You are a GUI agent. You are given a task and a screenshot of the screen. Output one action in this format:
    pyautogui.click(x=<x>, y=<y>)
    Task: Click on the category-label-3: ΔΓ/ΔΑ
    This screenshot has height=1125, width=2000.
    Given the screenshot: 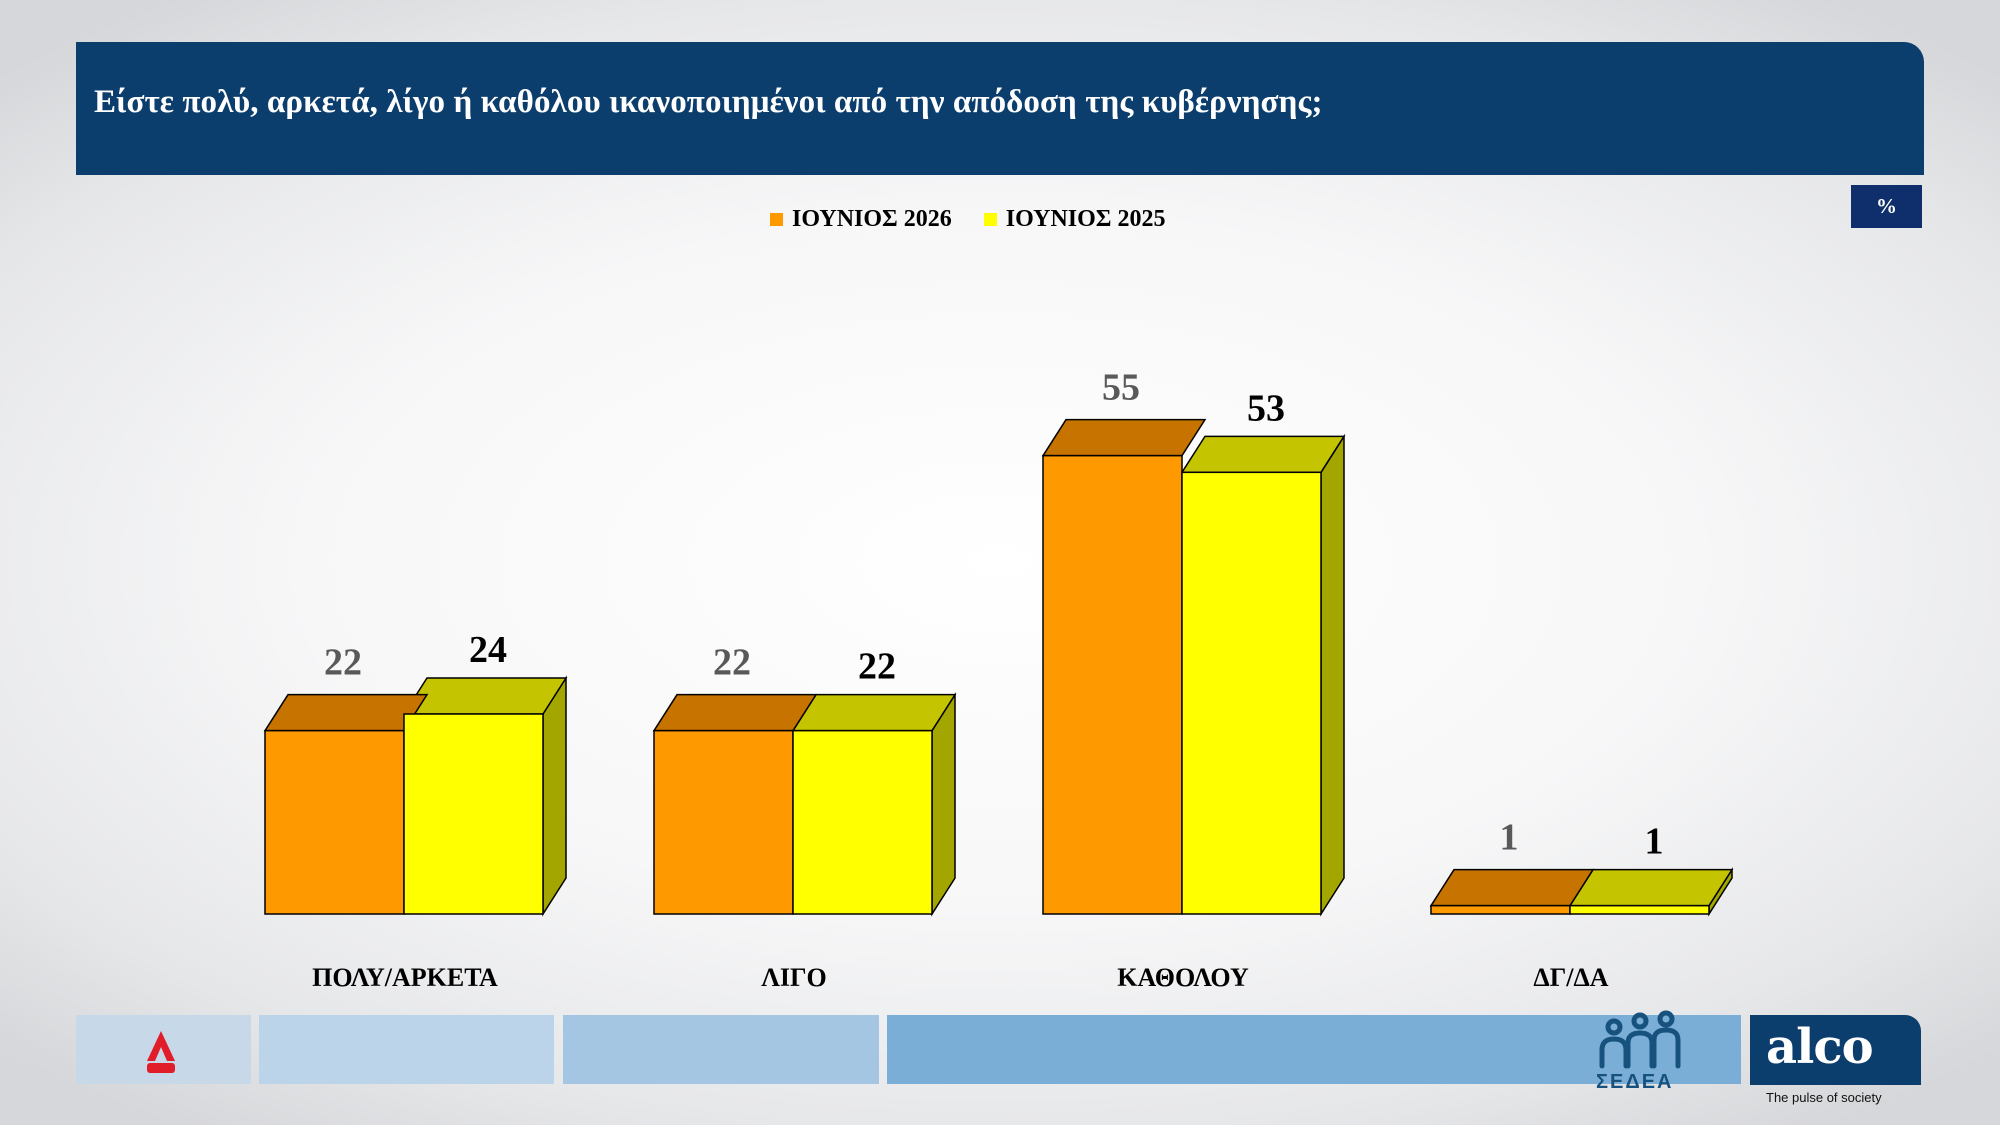 What is the action you would take?
    pyautogui.click(x=1570, y=977)
    